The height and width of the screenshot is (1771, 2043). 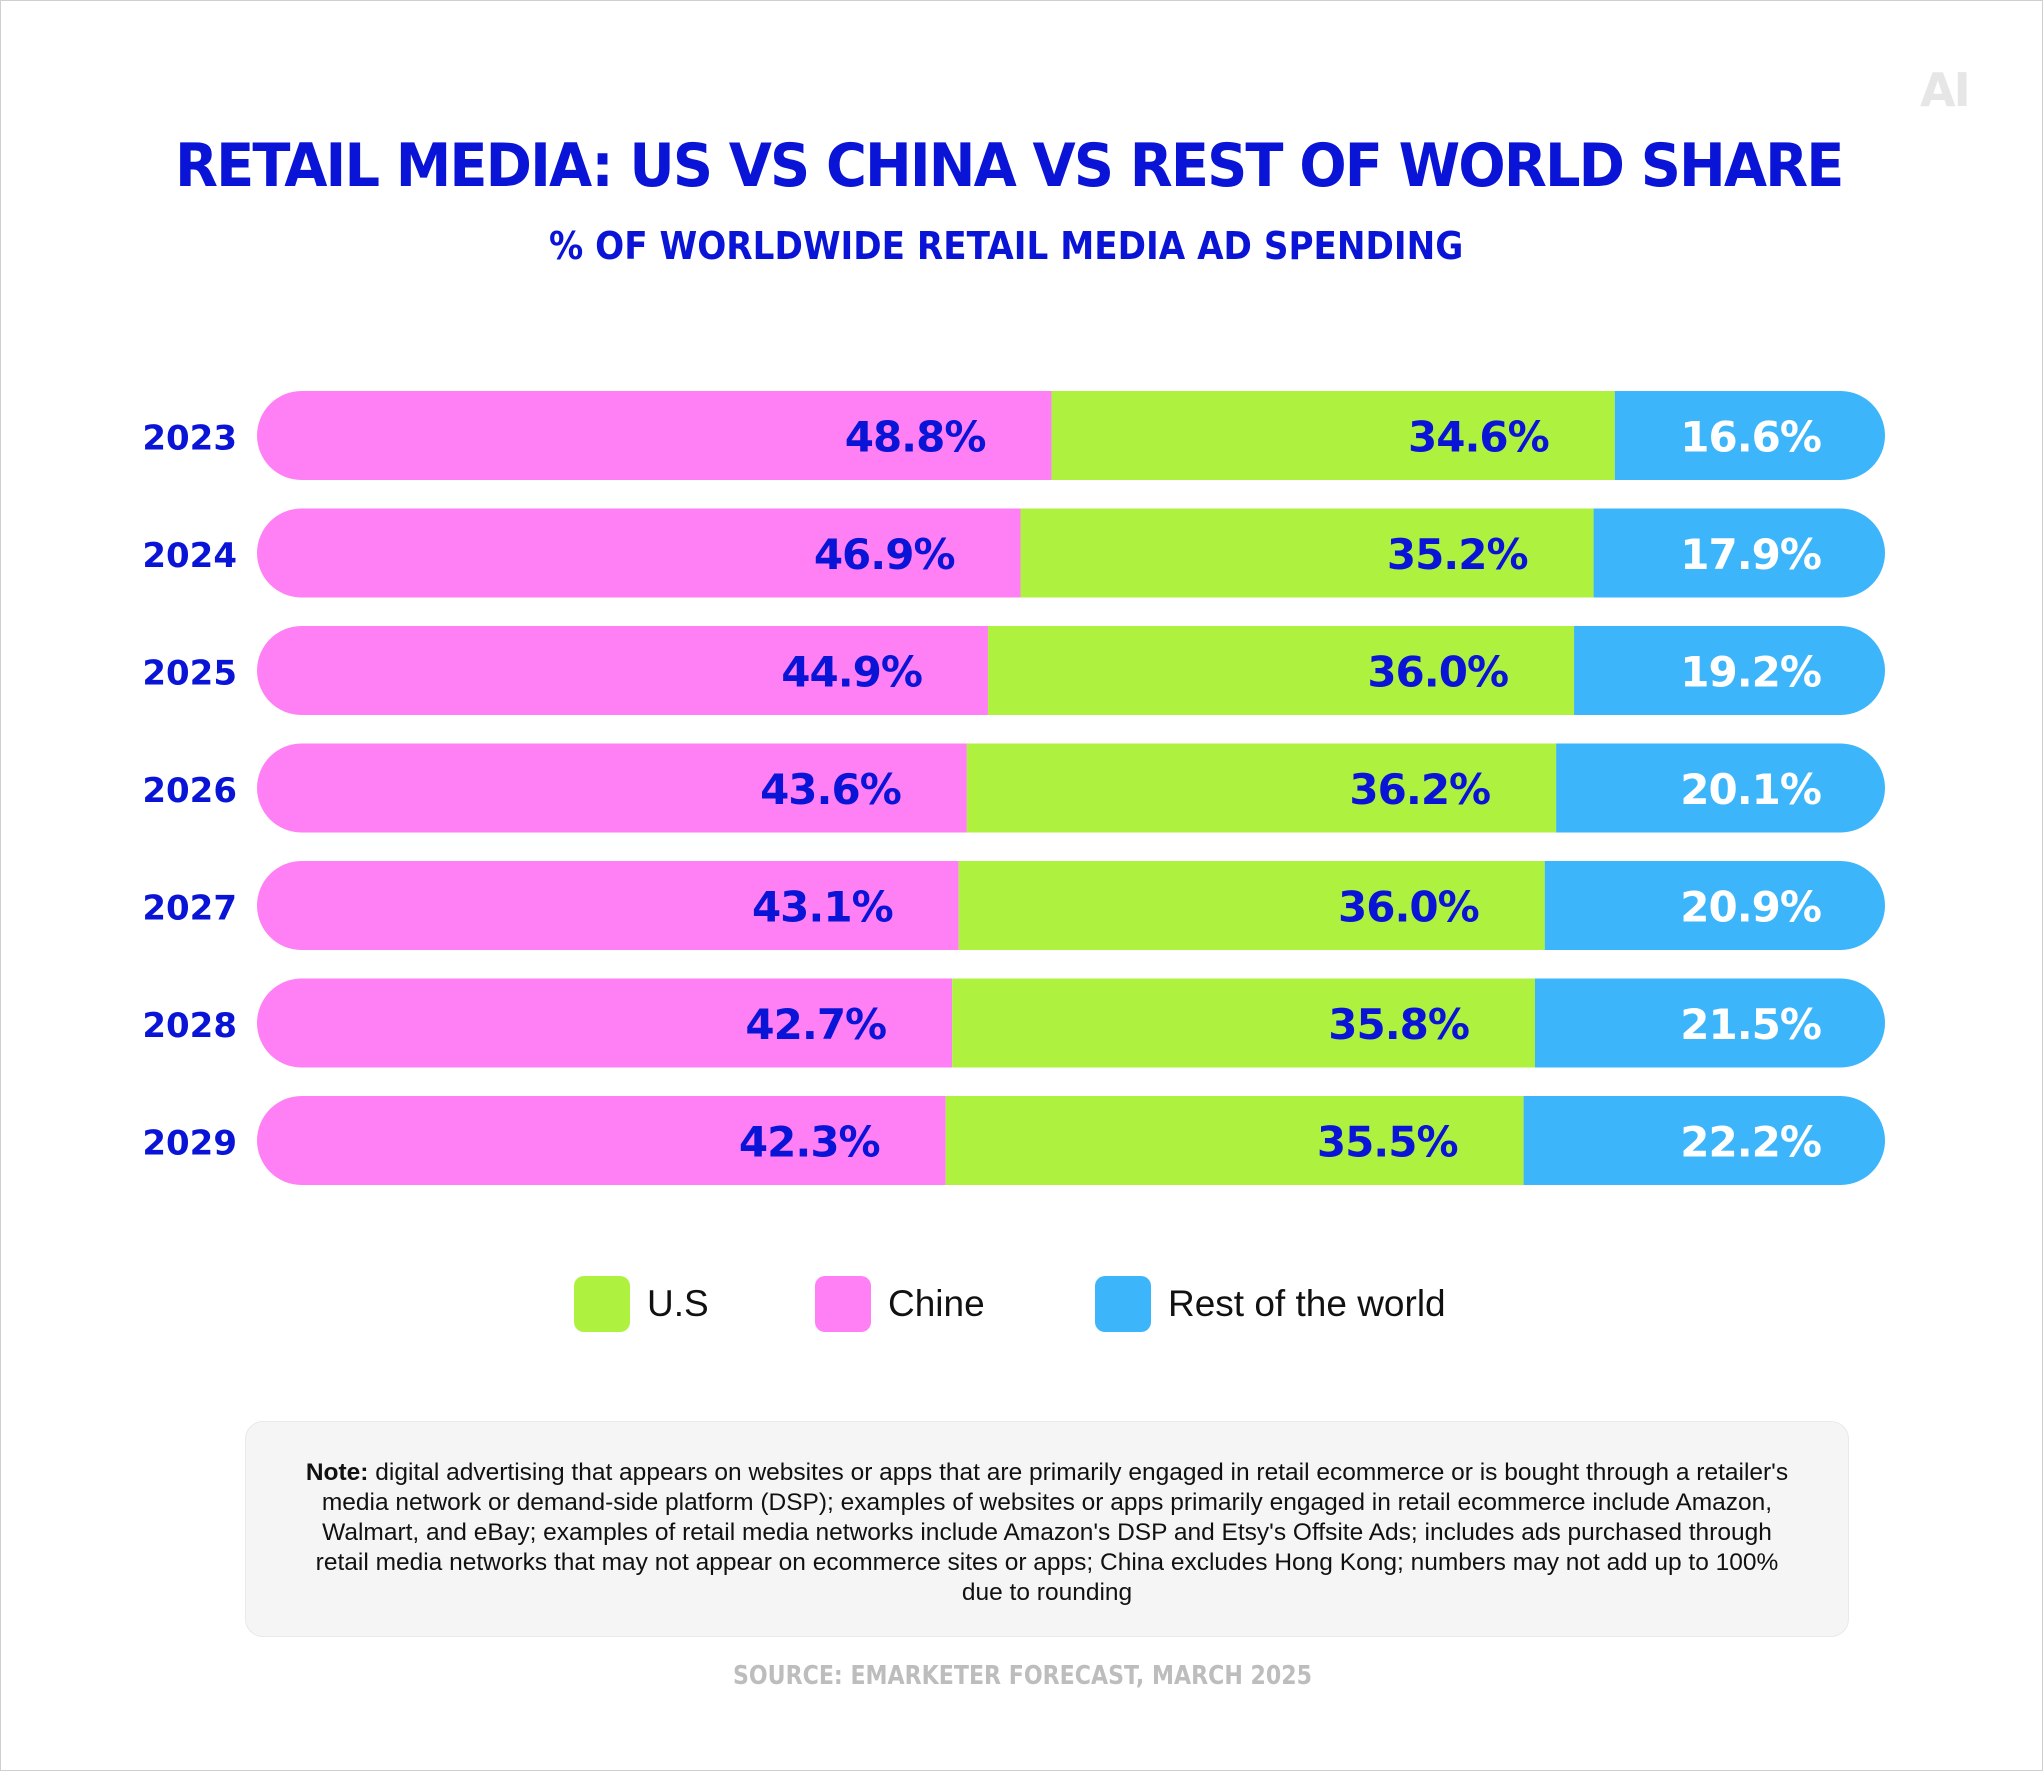 I want to click on year-label-2028: 2028, so click(x=189, y=1026).